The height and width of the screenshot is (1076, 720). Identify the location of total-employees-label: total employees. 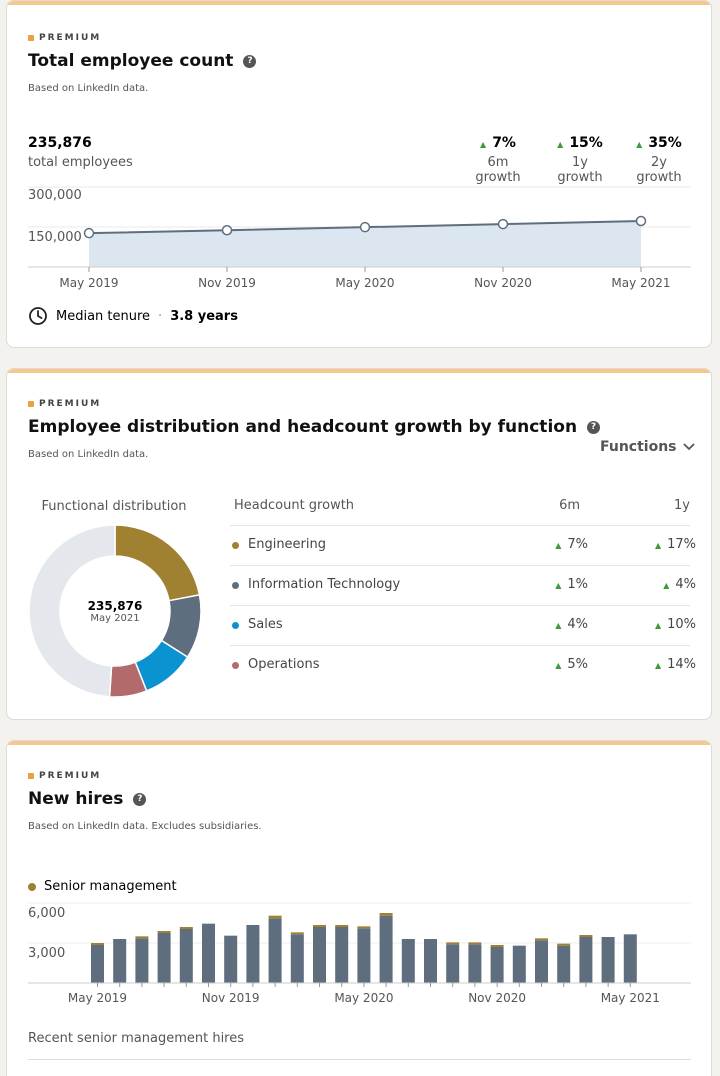
(80, 162).